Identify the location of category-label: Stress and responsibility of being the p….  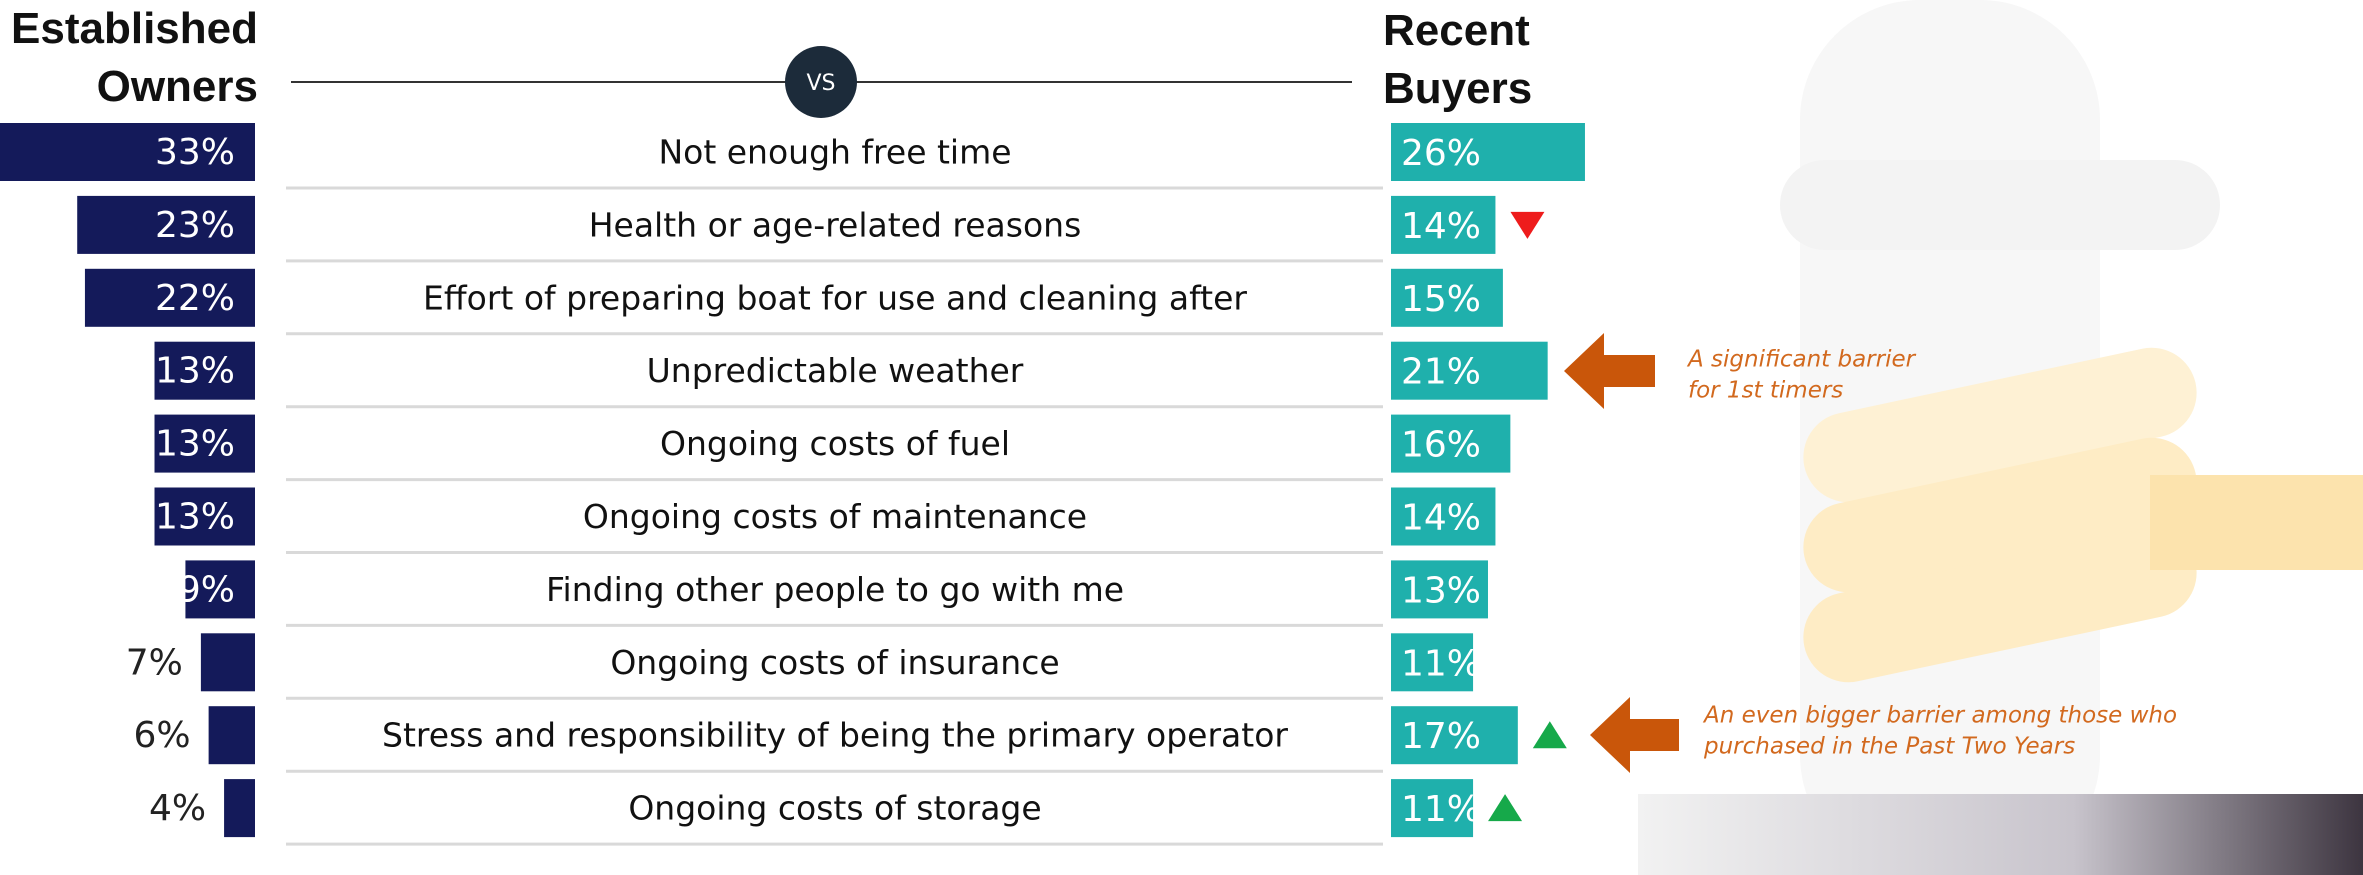
(835, 735).